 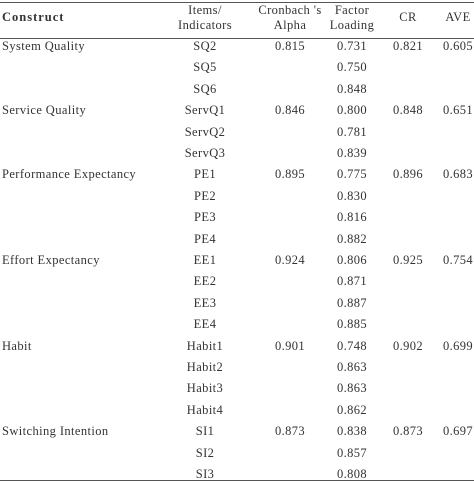 What do you see at coordinates (352, 260) in the screenshot?
I see `factor-loading: 0.806` at bounding box center [352, 260].